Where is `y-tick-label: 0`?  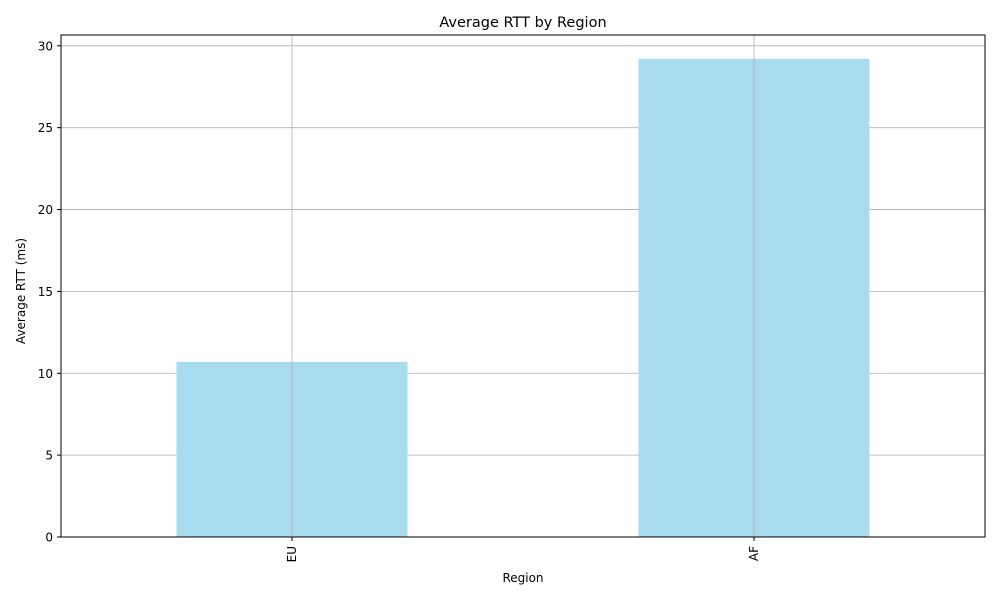 y-tick-label: 0 is located at coordinates (49, 538).